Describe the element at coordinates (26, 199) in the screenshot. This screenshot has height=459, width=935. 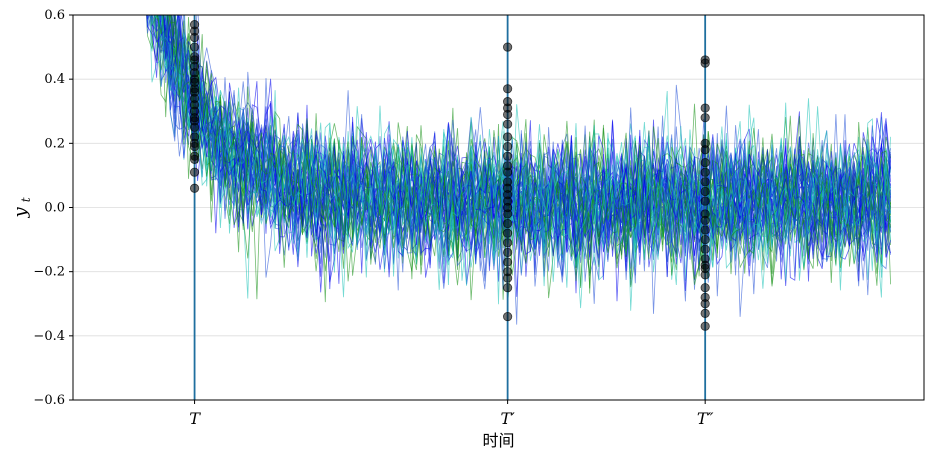
I see `y-axis-label-sub: t` at that location.